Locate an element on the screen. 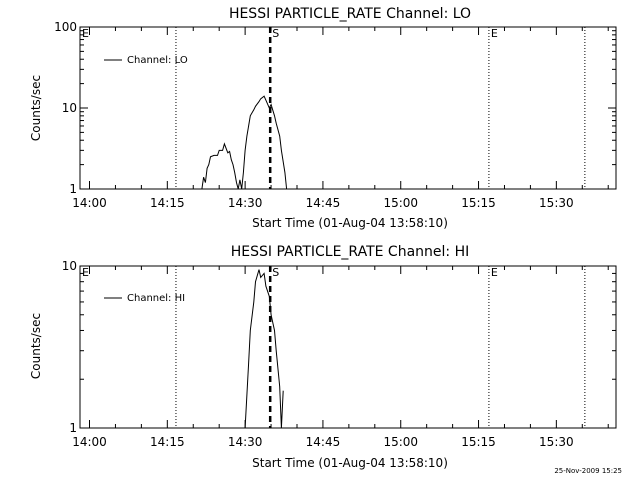 This screenshot has width=640, height=480. series-line-hi is located at coordinates (264, 349).